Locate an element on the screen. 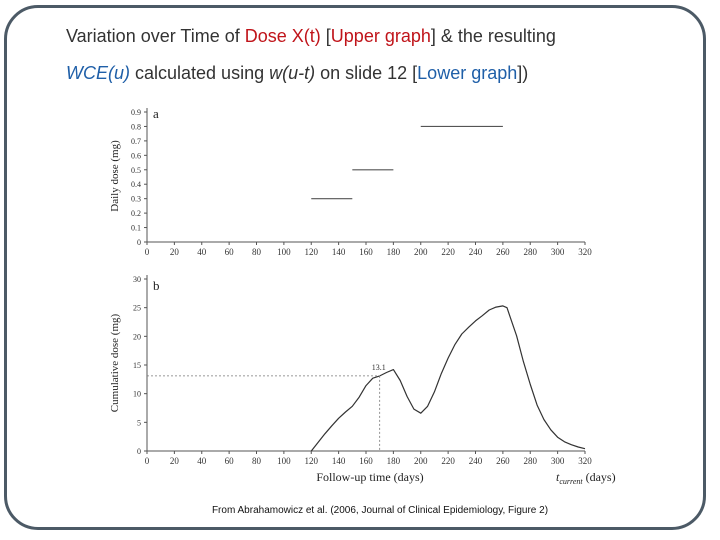 Image resolution: width=720 pixels, height=540 pixels. x-axis-label-b: Follow-up time (days) is located at coordinates (369, 477).